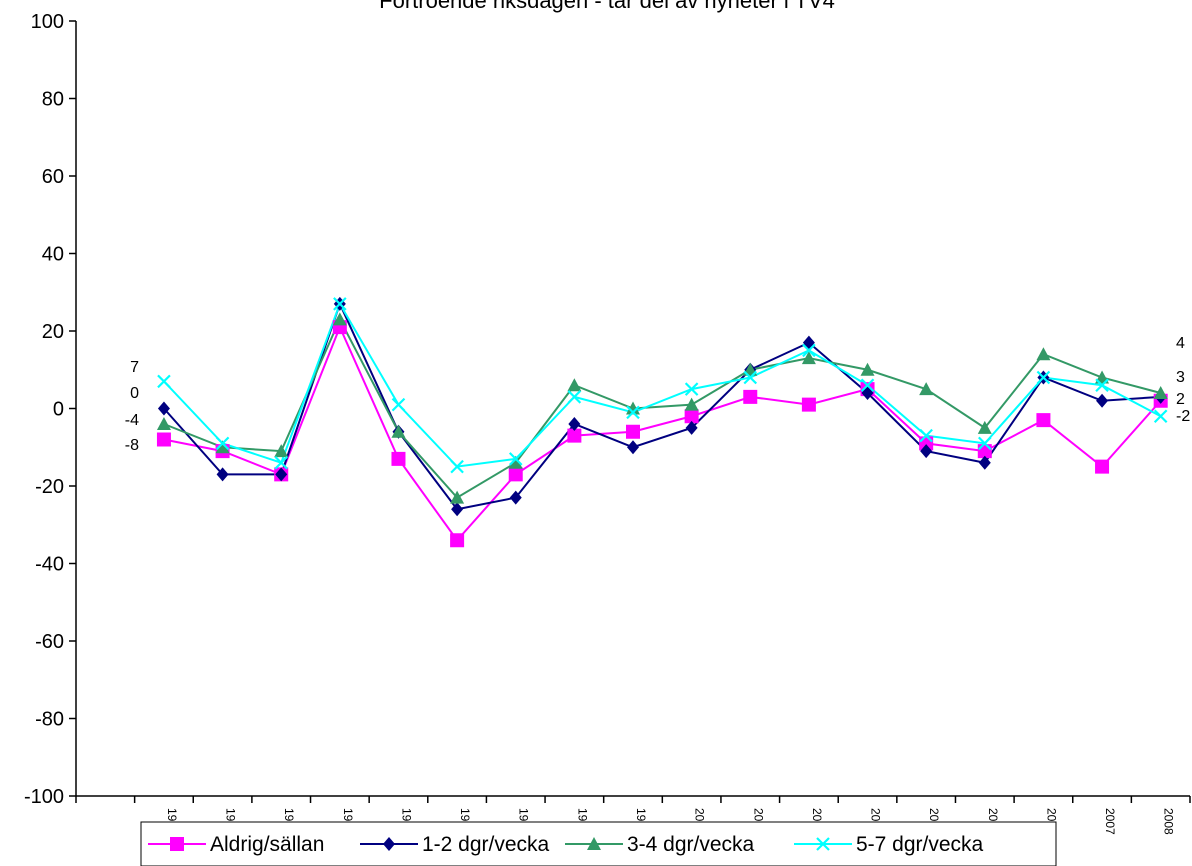 The width and height of the screenshot is (1192, 866). What do you see at coordinates (132, 445) in the screenshot?
I see `start-data-label: -8` at bounding box center [132, 445].